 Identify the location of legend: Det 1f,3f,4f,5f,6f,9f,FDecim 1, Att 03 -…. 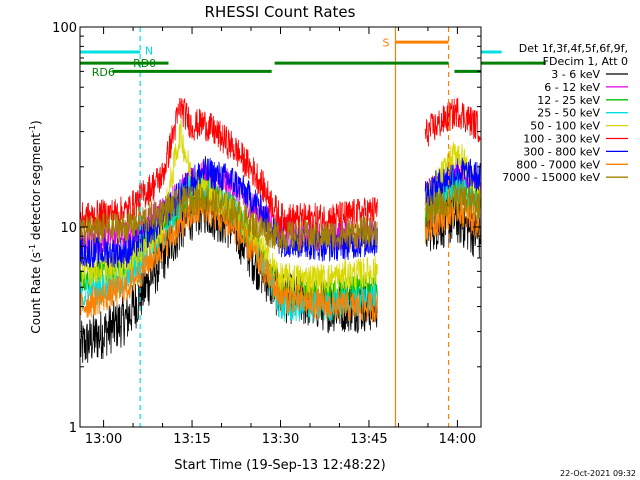
(565, 113).